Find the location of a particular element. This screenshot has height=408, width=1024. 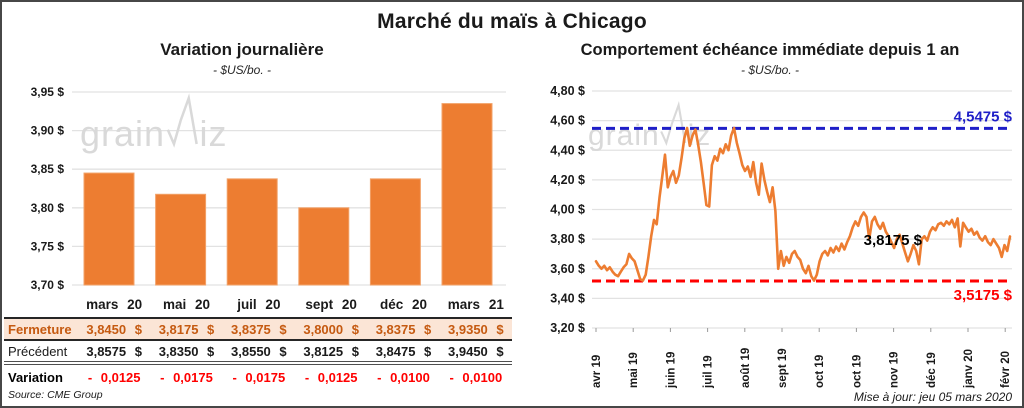

column-header: juil 20 is located at coordinates (259, 304).